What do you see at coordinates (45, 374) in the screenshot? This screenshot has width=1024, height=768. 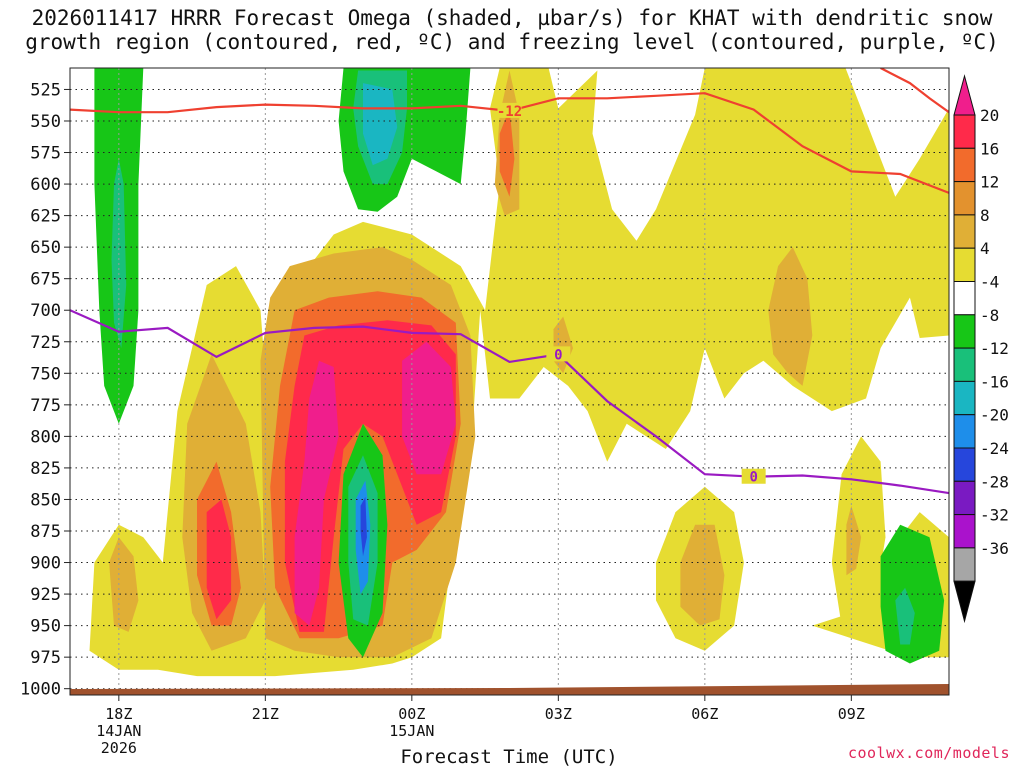 I see `y-tick-label-750: 750` at bounding box center [45, 374].